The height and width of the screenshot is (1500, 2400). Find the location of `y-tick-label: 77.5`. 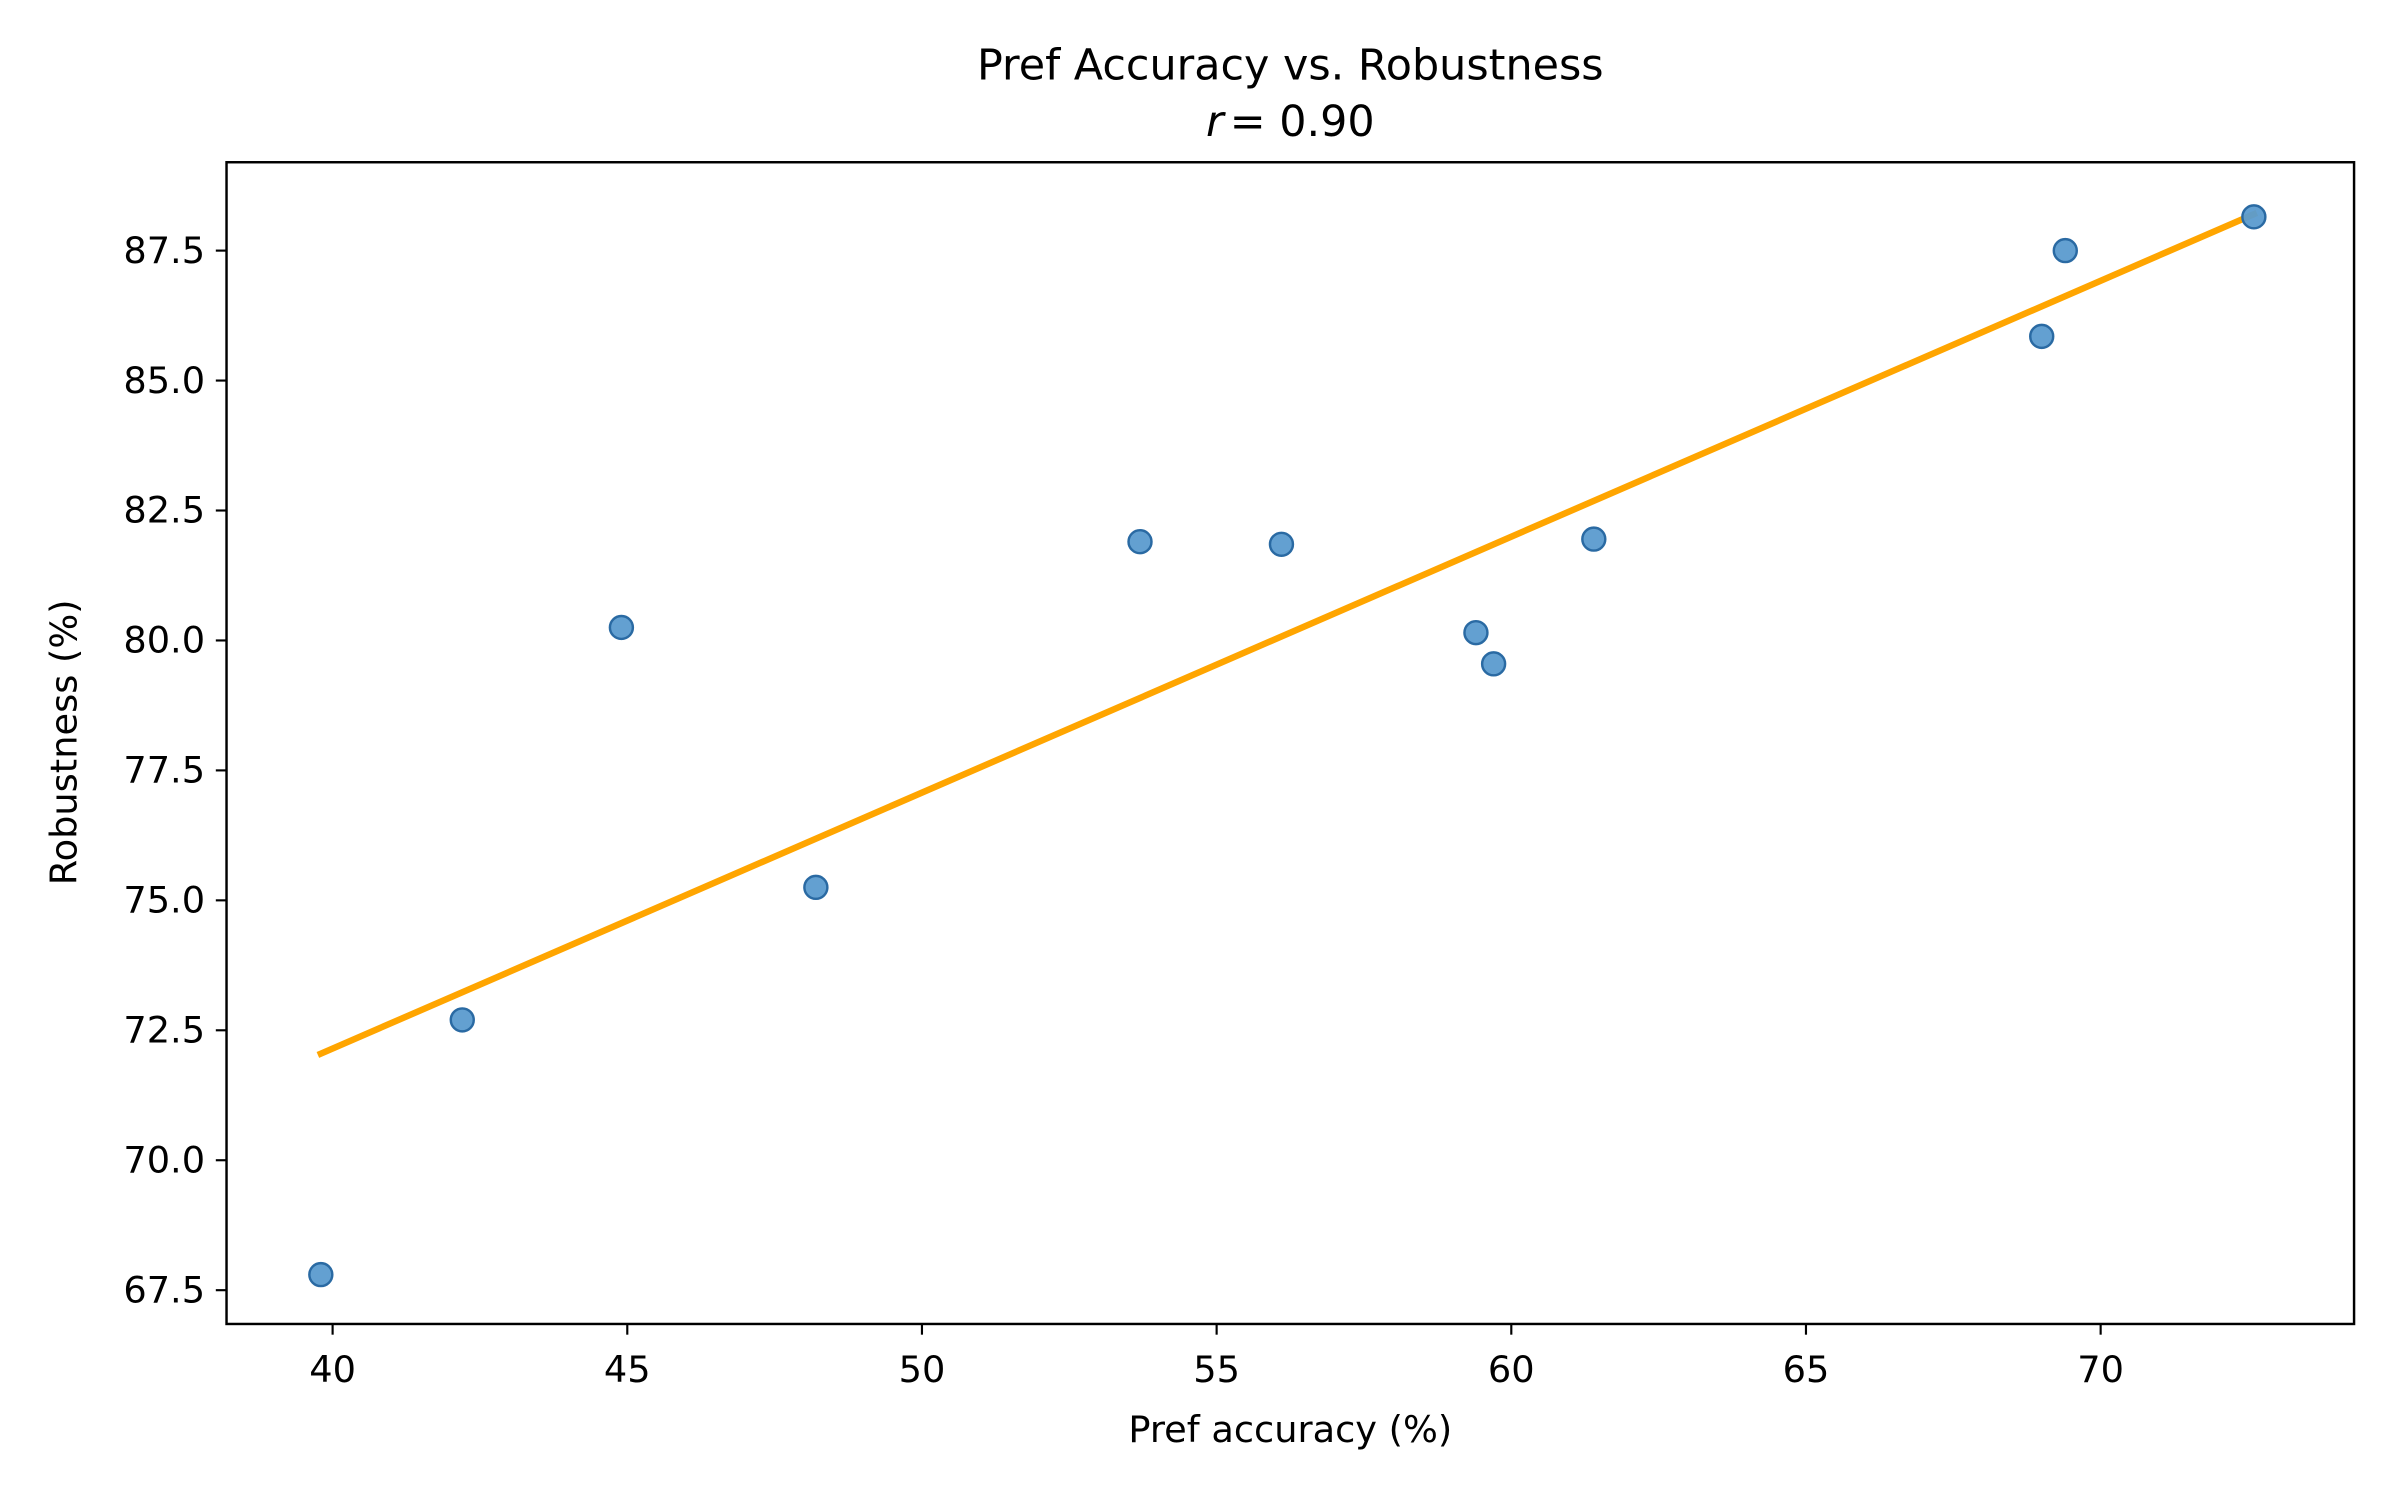

y-tick-label: 77.5 is located at coordinates (164, 770).